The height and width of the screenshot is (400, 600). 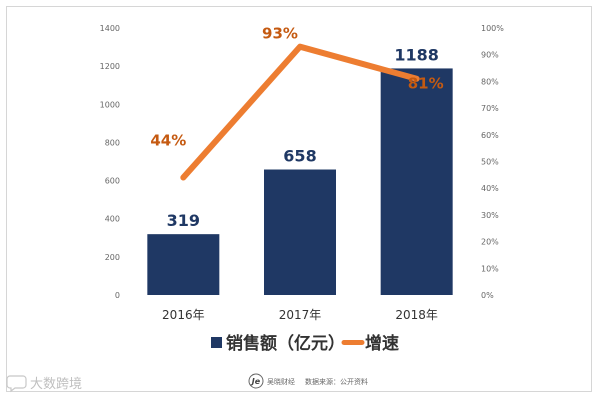 I want to click on growth-line, so click(x=300, y=112).